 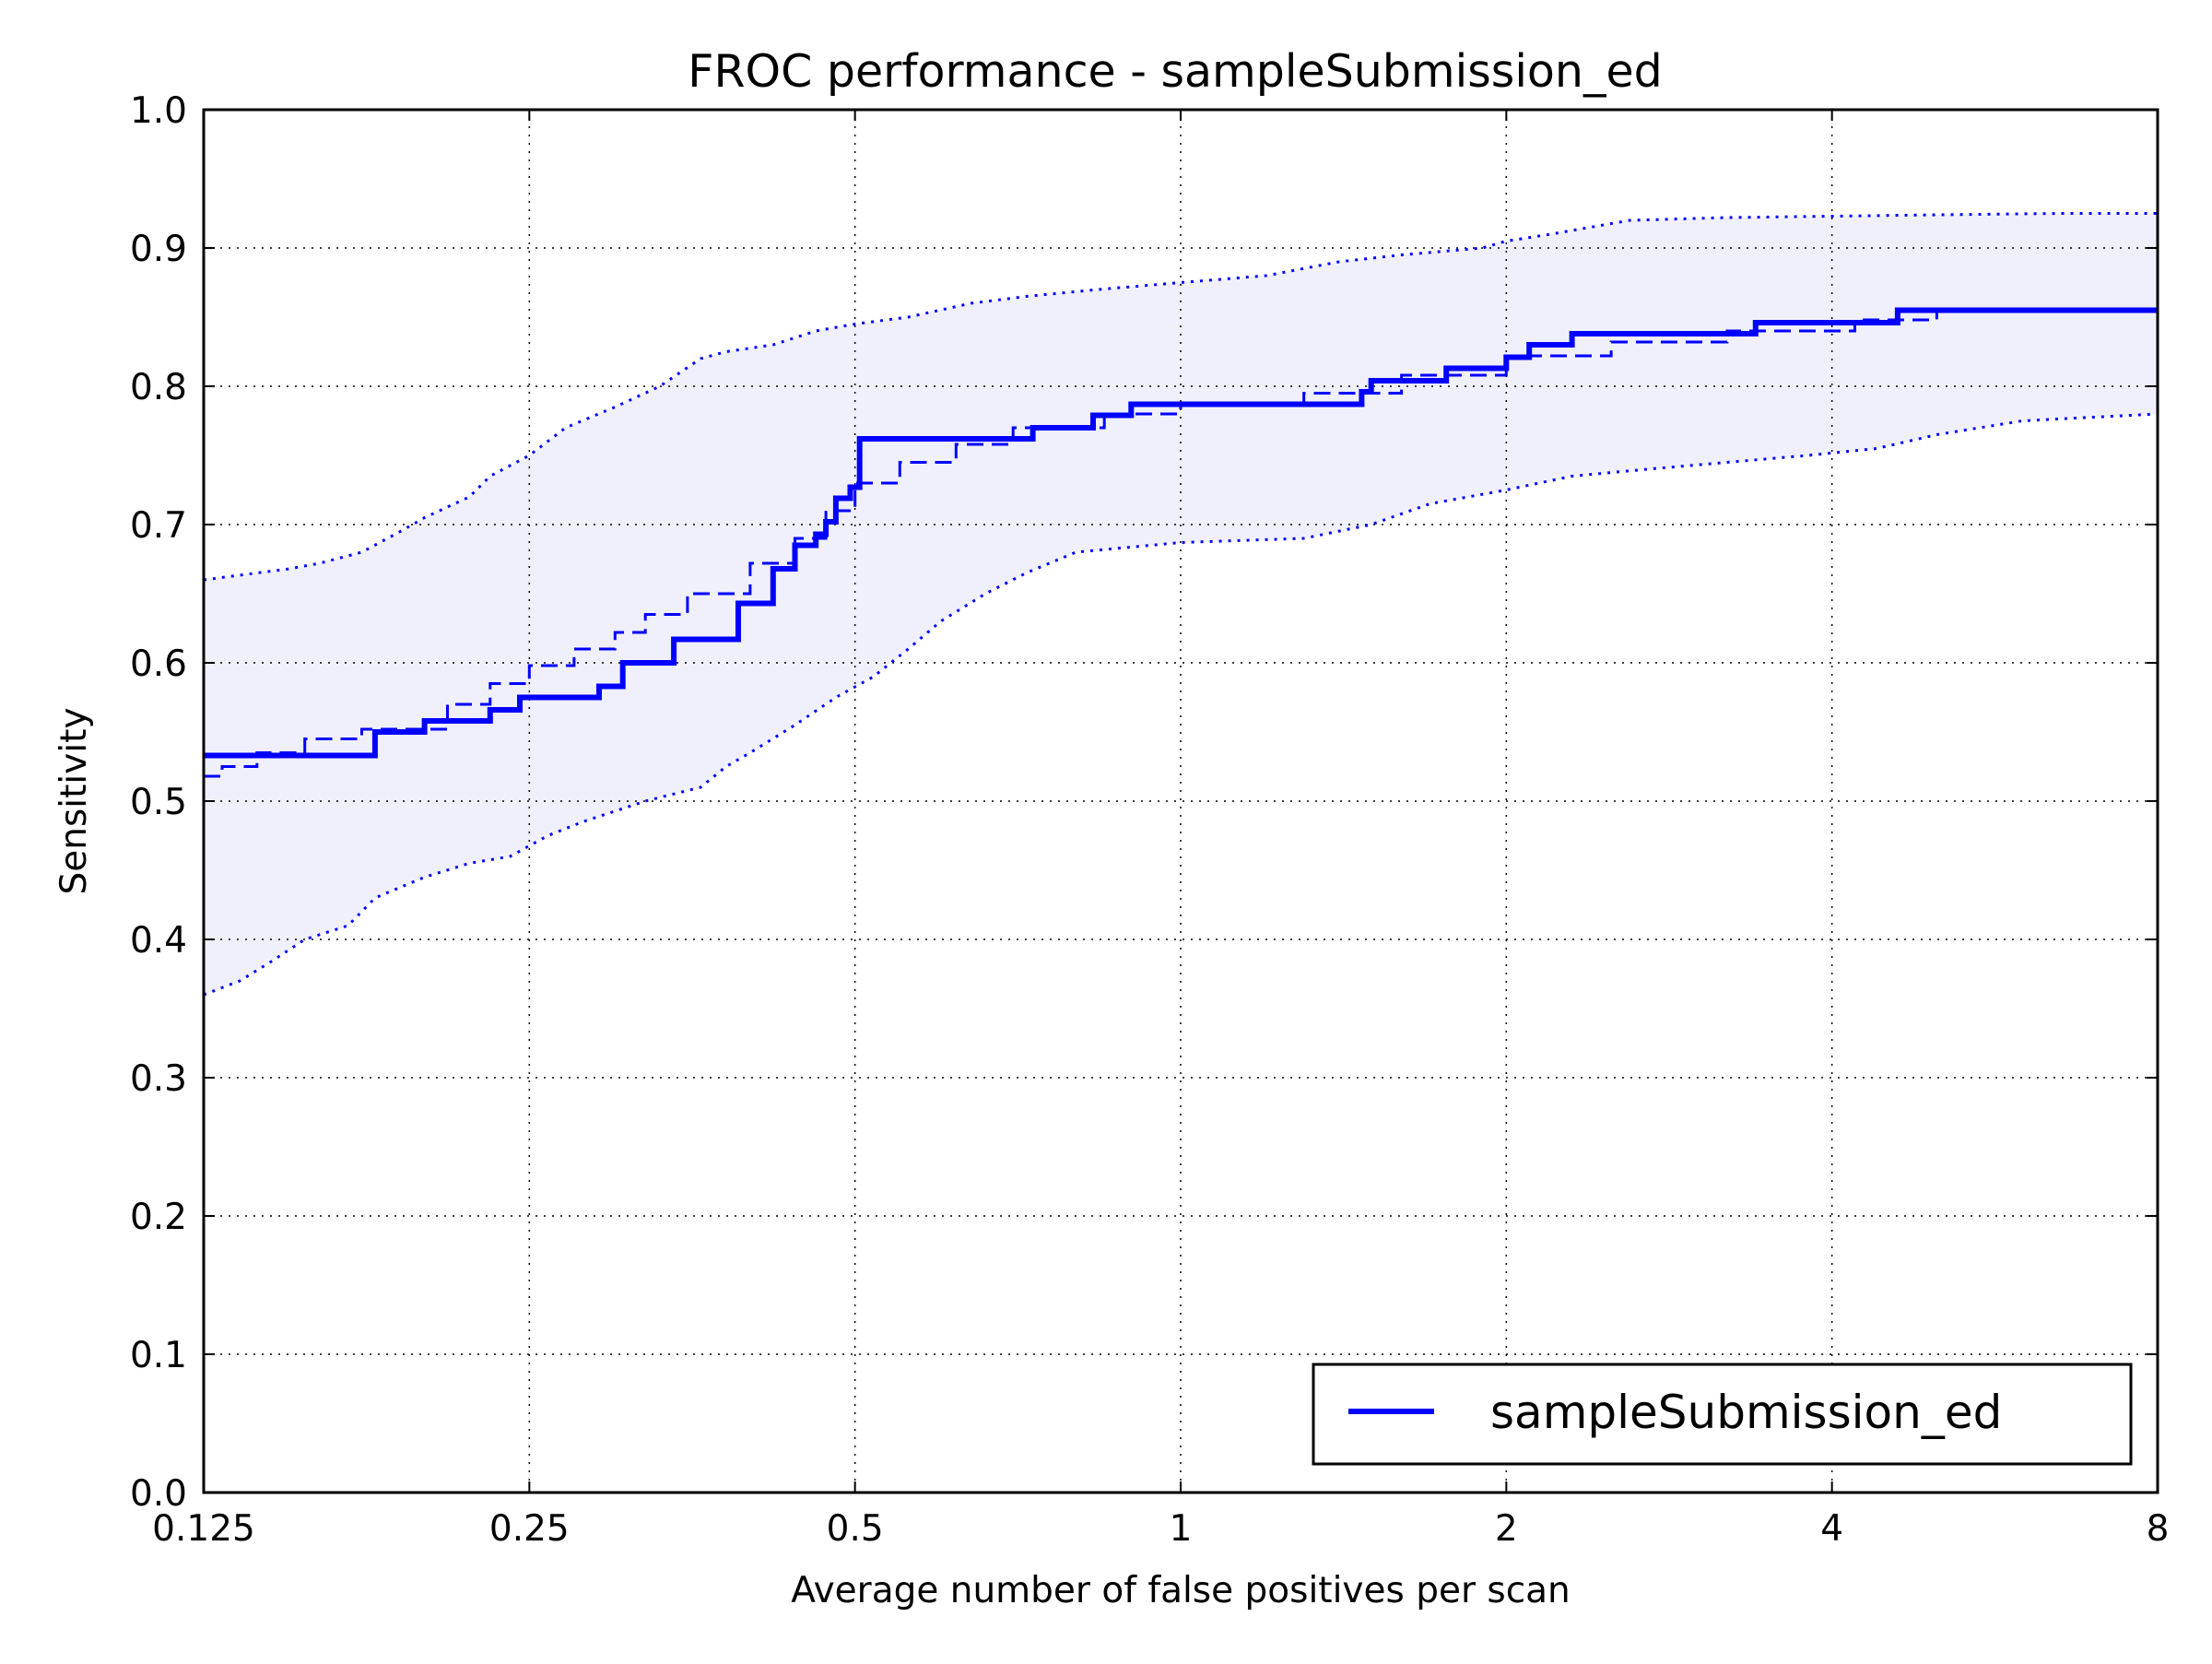 I want to click on x-tick-label-2: 0.5, so click(x=855, y=1529).